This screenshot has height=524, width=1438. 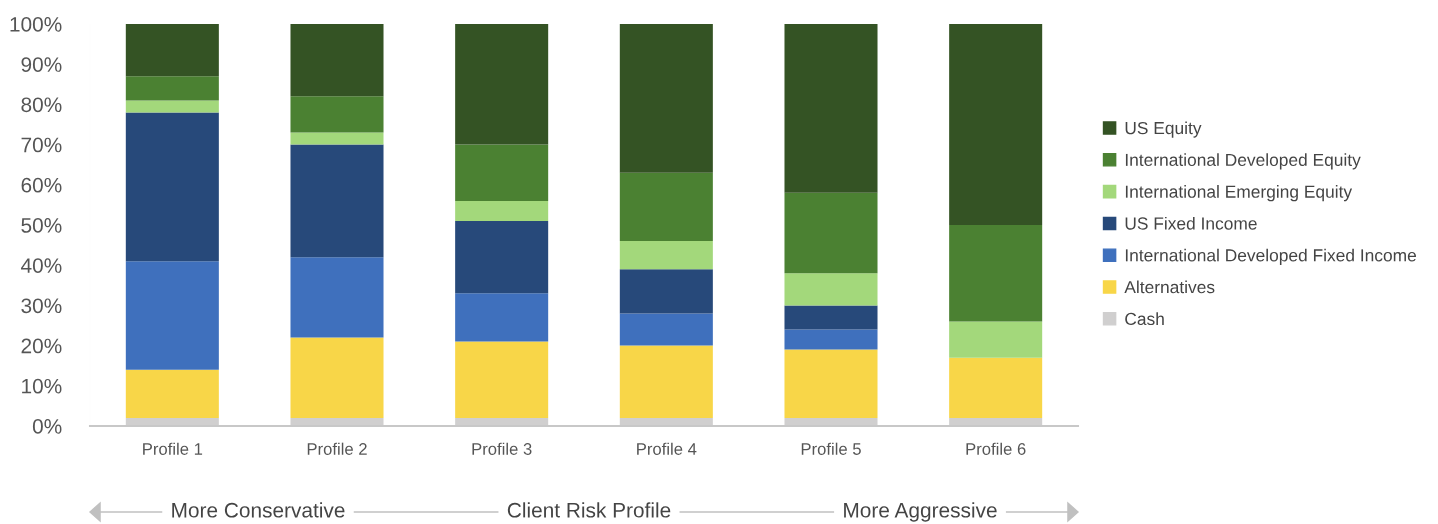 What do you see at coordinates (667, 448) in the screenshot?
I see `x-tick-label: Profile 4` at bounding box center [667, 448].